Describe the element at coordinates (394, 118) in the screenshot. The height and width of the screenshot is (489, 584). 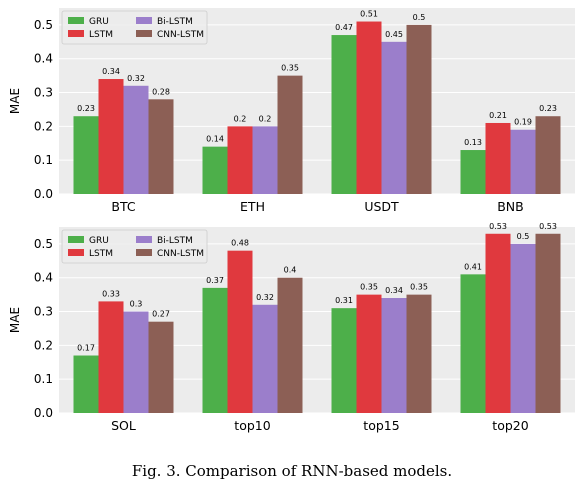
I see `bar-bi-lstm-usdt` at that location.